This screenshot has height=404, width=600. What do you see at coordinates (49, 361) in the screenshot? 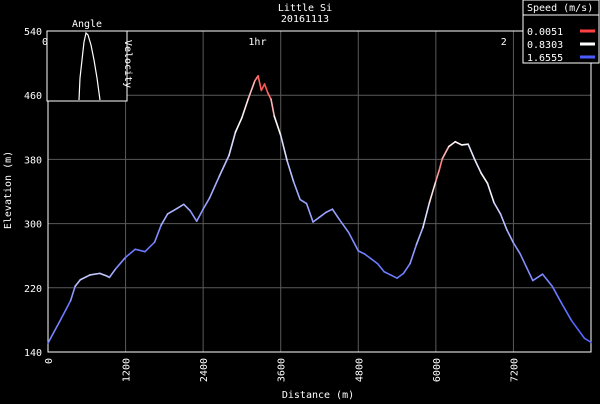
I see `x-tick-label: 0` at bounding box center [49, 361].